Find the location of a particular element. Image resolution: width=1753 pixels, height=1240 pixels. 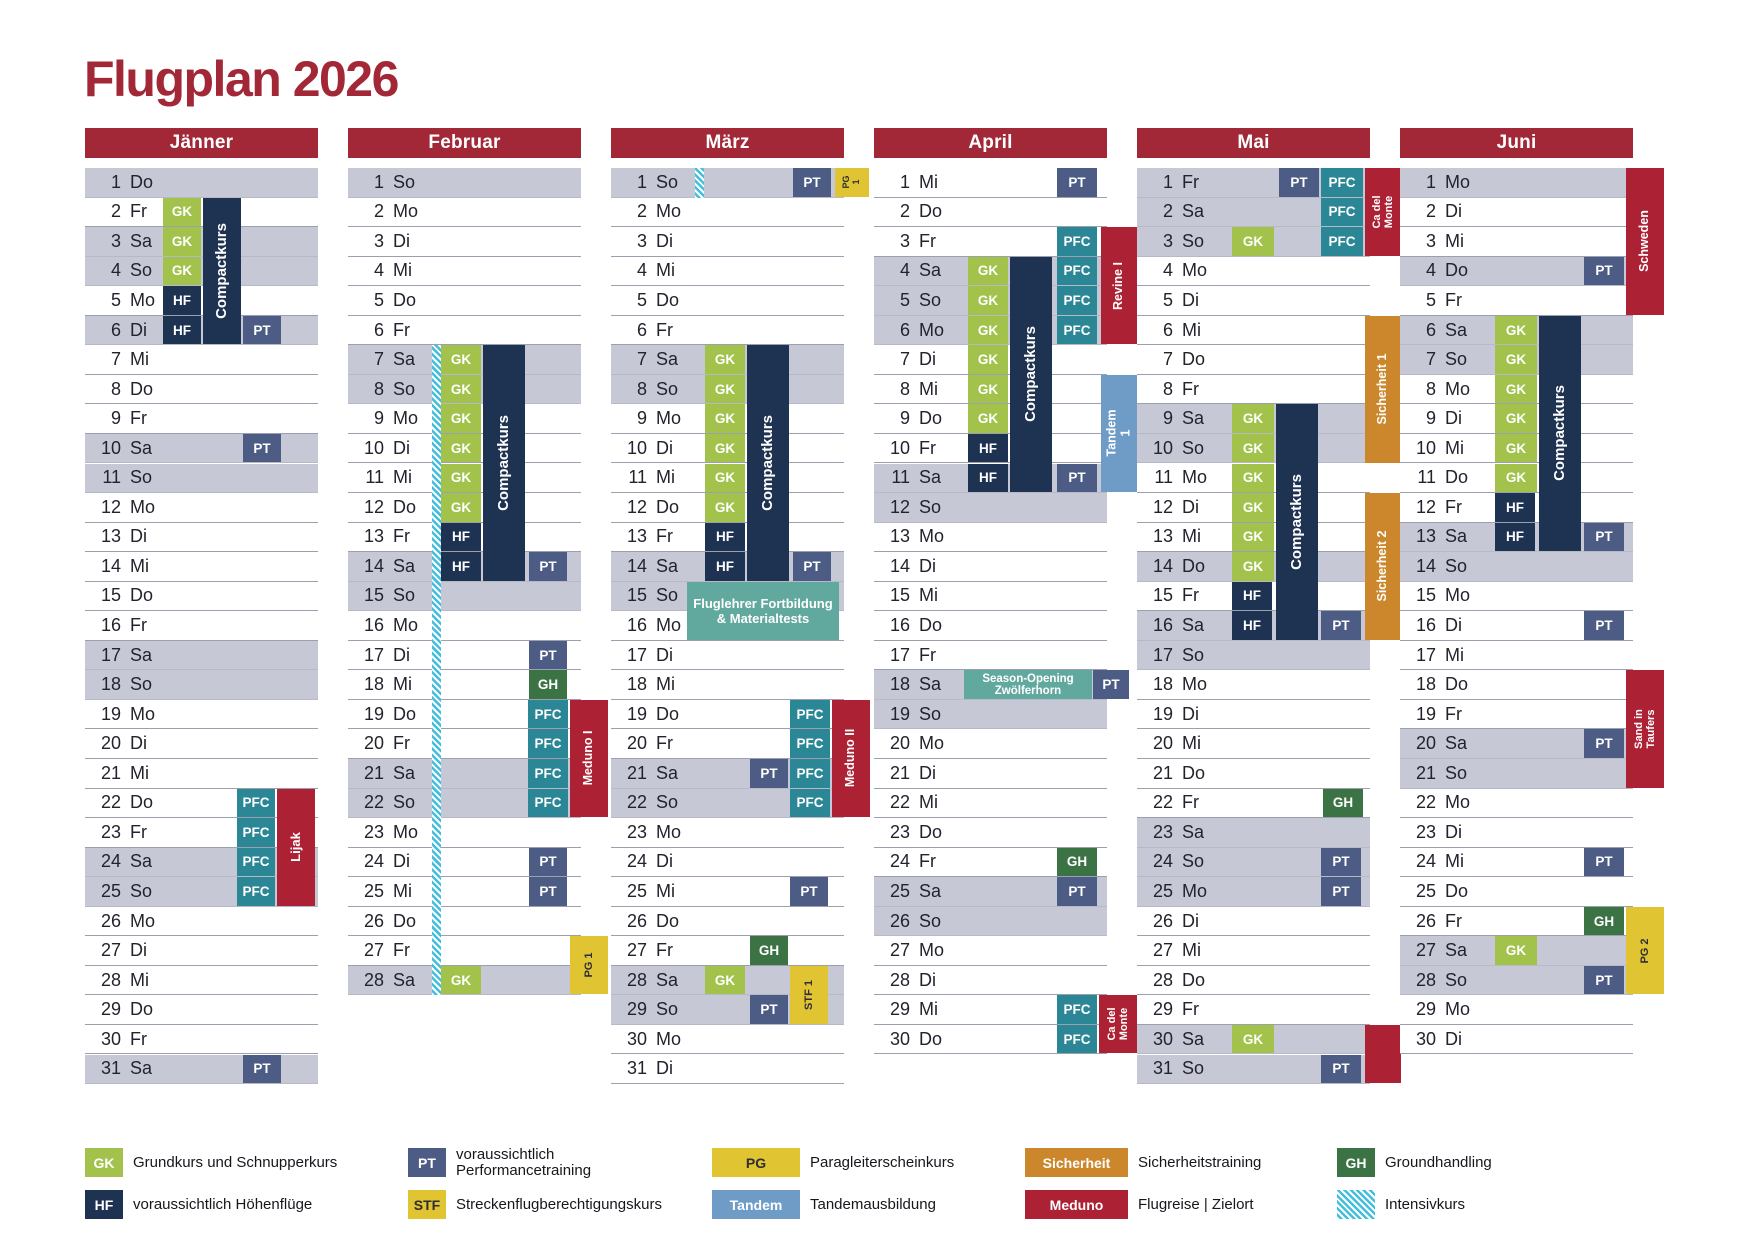

day-number: 8 is located at coordinates (1167, 388).